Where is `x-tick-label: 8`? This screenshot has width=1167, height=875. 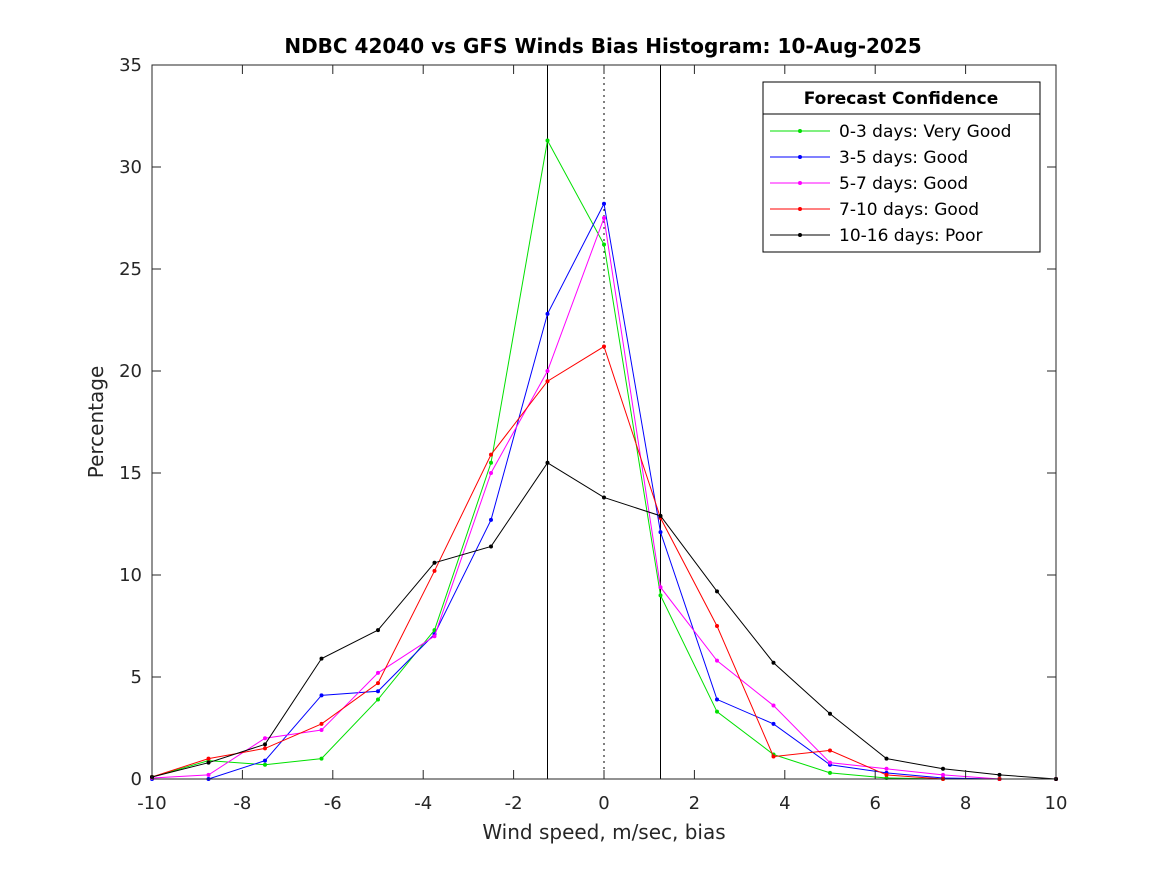 x-tick-label: 8 is located at coordinates (965, 803).